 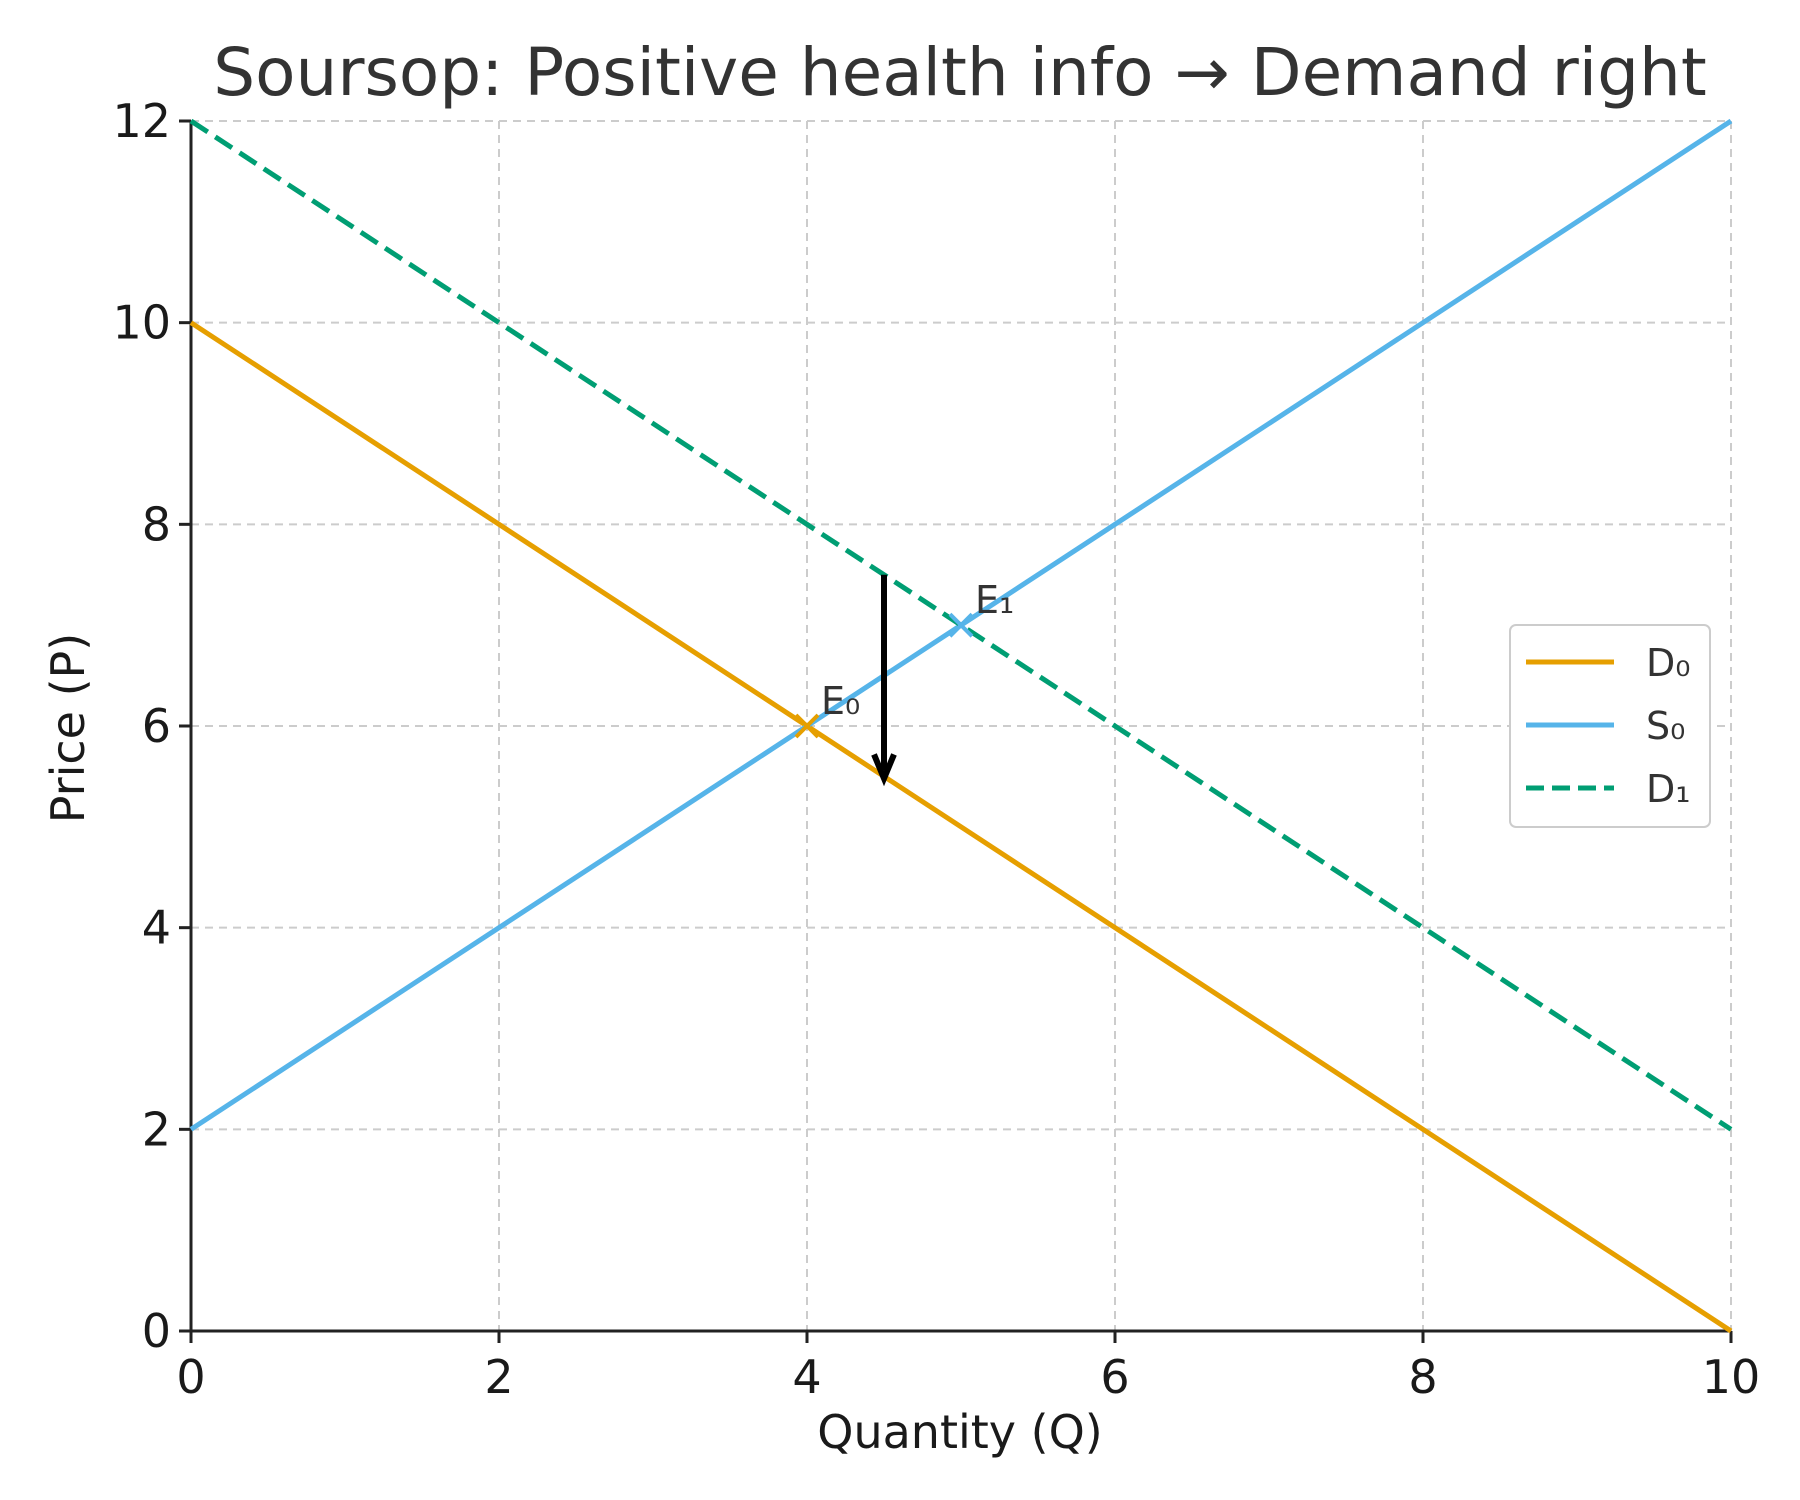 What do you see at coordinates (960, 1432) in the screenshot?
I see `x-axis-label: Quantity (Q)` at bounding box center [960, 1432].